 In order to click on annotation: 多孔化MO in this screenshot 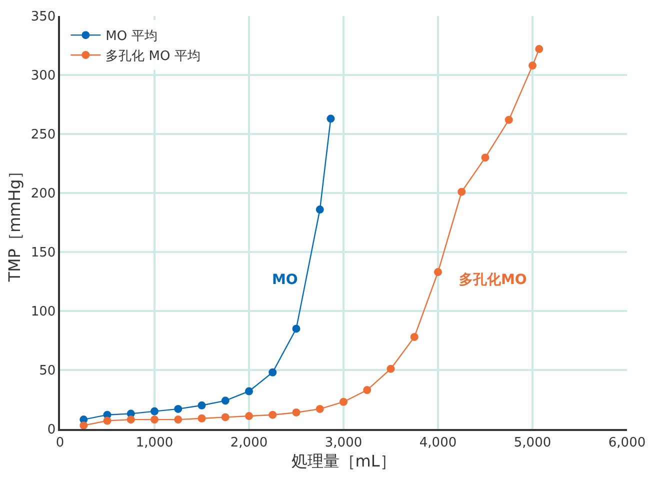, I will do `click(493, 280)`.